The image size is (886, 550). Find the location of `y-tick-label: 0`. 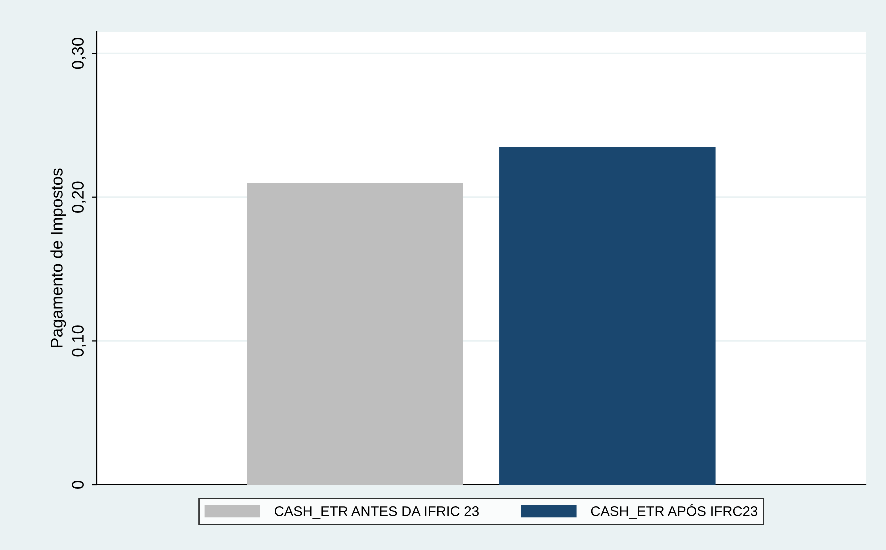

y-tick-label: 0 is located at coordinates (78, 485).